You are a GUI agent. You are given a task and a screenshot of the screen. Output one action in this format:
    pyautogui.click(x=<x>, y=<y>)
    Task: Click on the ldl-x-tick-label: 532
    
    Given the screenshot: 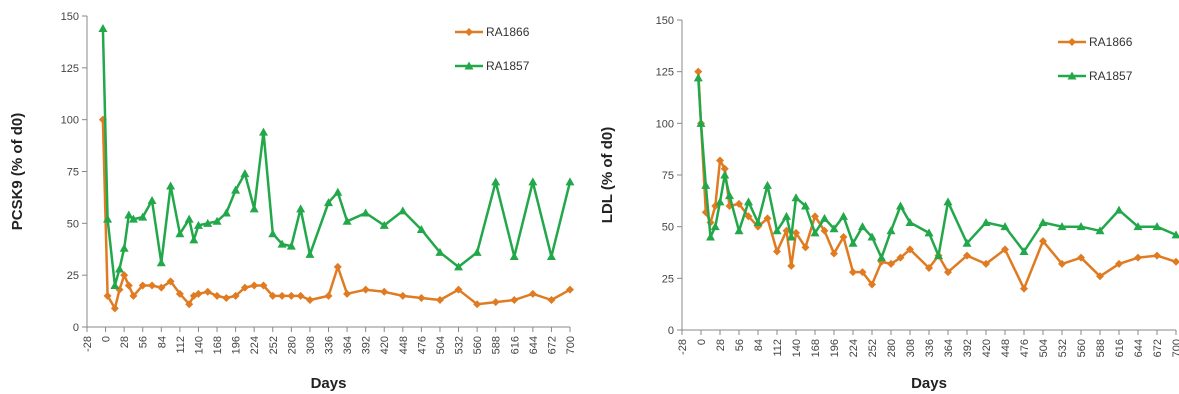 What is the action you would take?
    pyautogui.click(x=1063, y=348)
    